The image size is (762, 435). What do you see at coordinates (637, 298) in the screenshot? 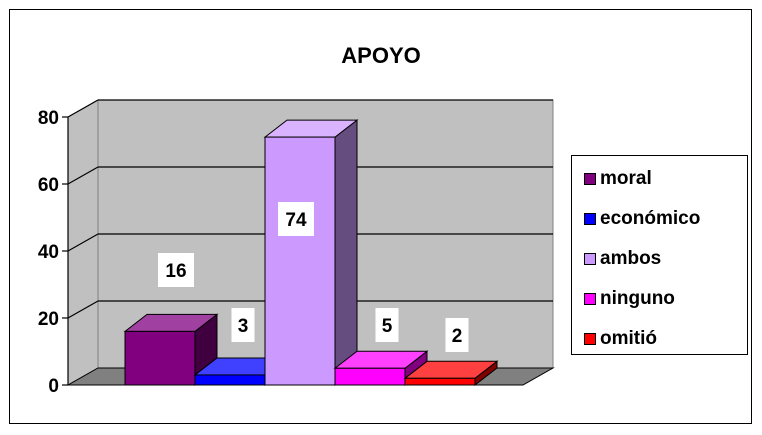
I see `legend-label: ninguno` at bounding box center [637, 298].